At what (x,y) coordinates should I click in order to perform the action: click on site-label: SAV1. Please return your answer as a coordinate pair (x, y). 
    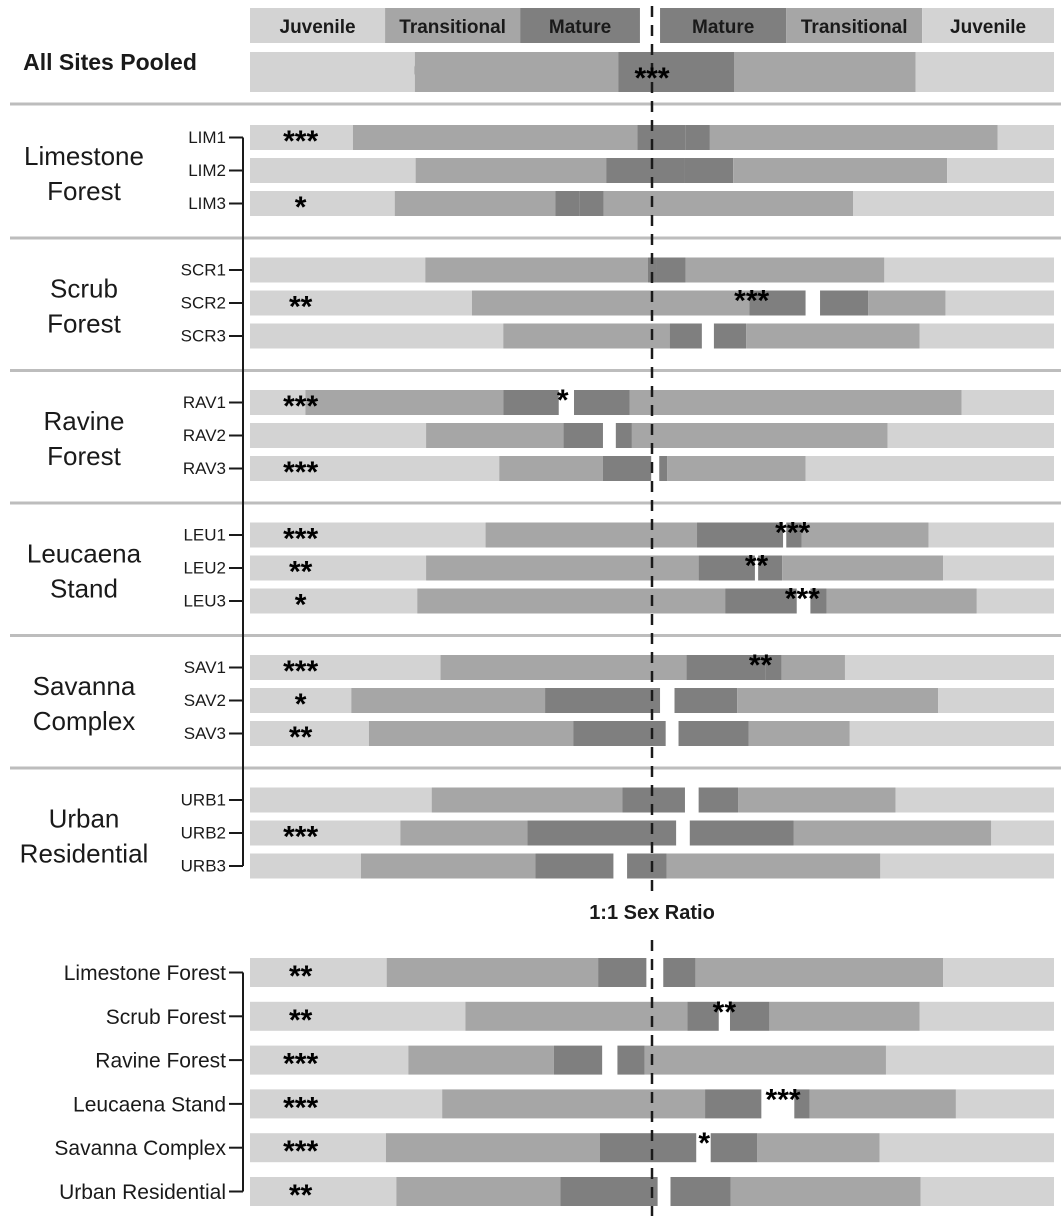
    Looking at the image, I should click on (205, 667).